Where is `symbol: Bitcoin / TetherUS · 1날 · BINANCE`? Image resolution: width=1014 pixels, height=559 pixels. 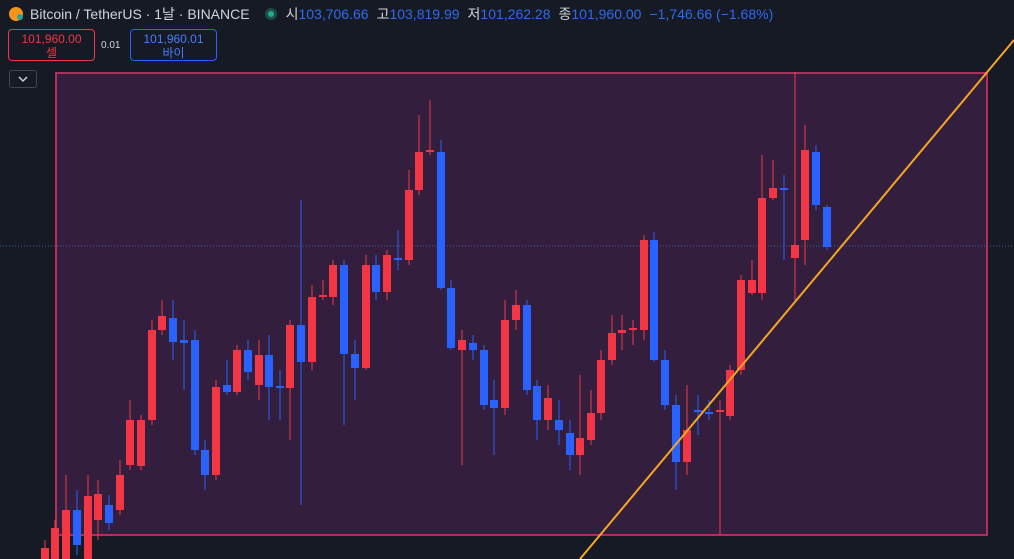
symbol: Bitcoin / TetherUS · 1날 · BINANCE is located at coordinates (140, 14).